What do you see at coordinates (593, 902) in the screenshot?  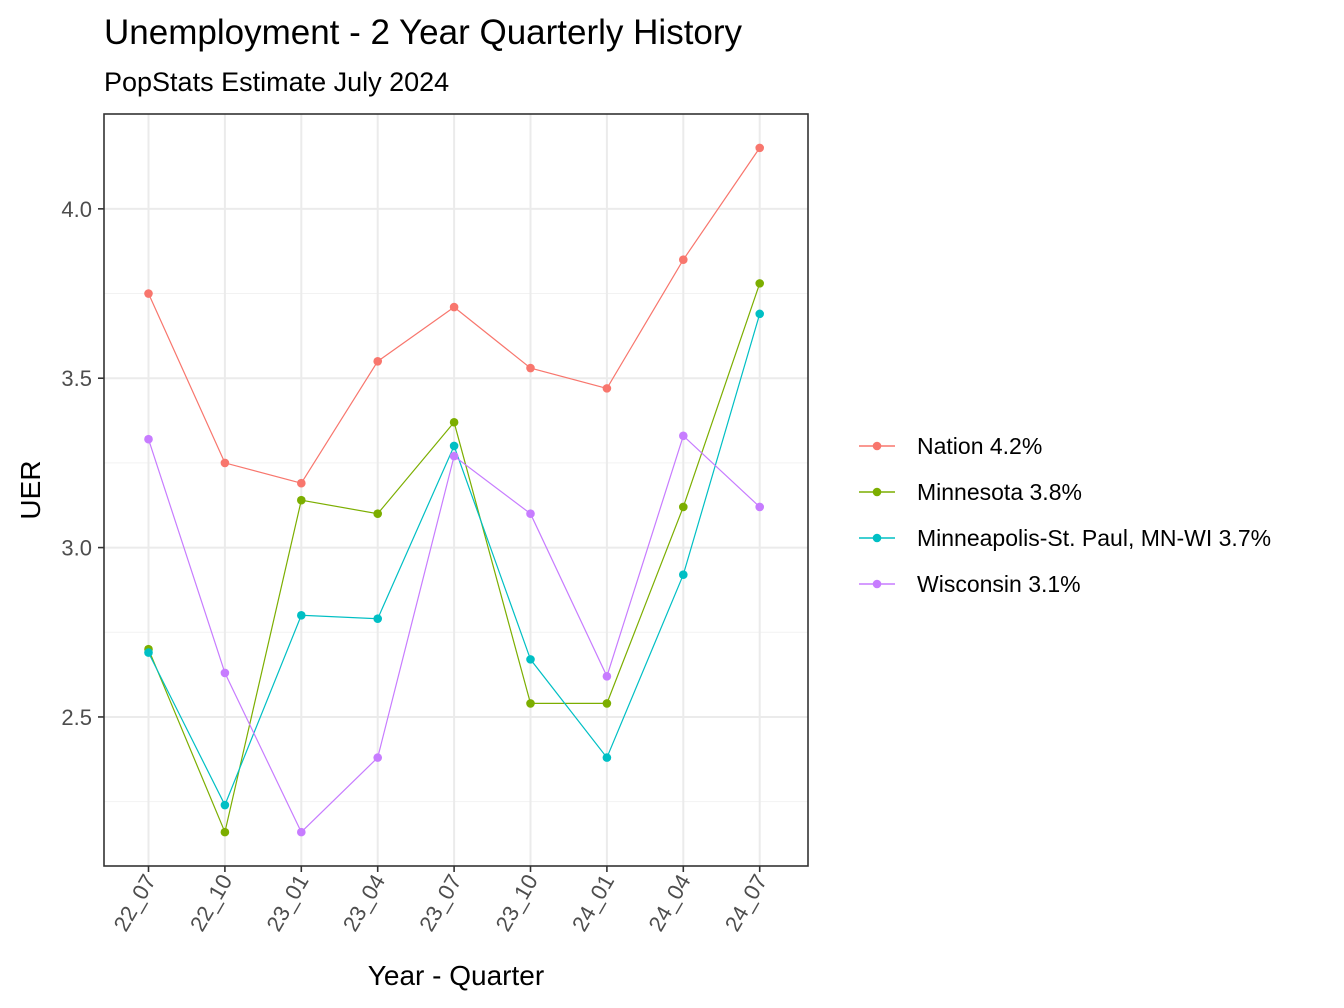 I see `x-tick-label: 24_01` at bounding box center [593, 902].